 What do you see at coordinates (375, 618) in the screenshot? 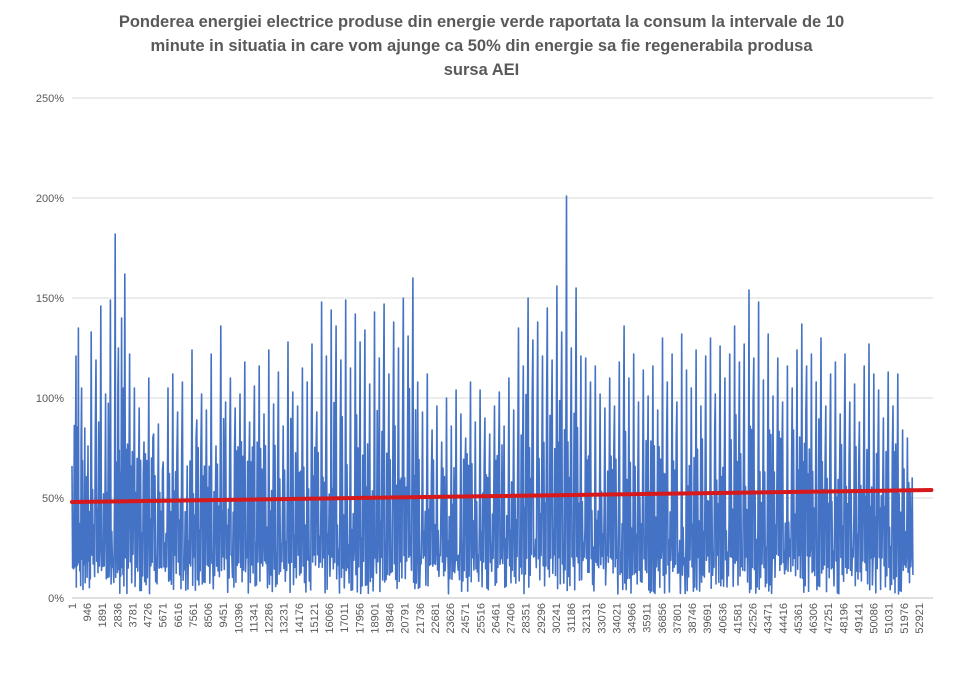
I see `x-tick-label: 18901` at bounding box center [375, 618].